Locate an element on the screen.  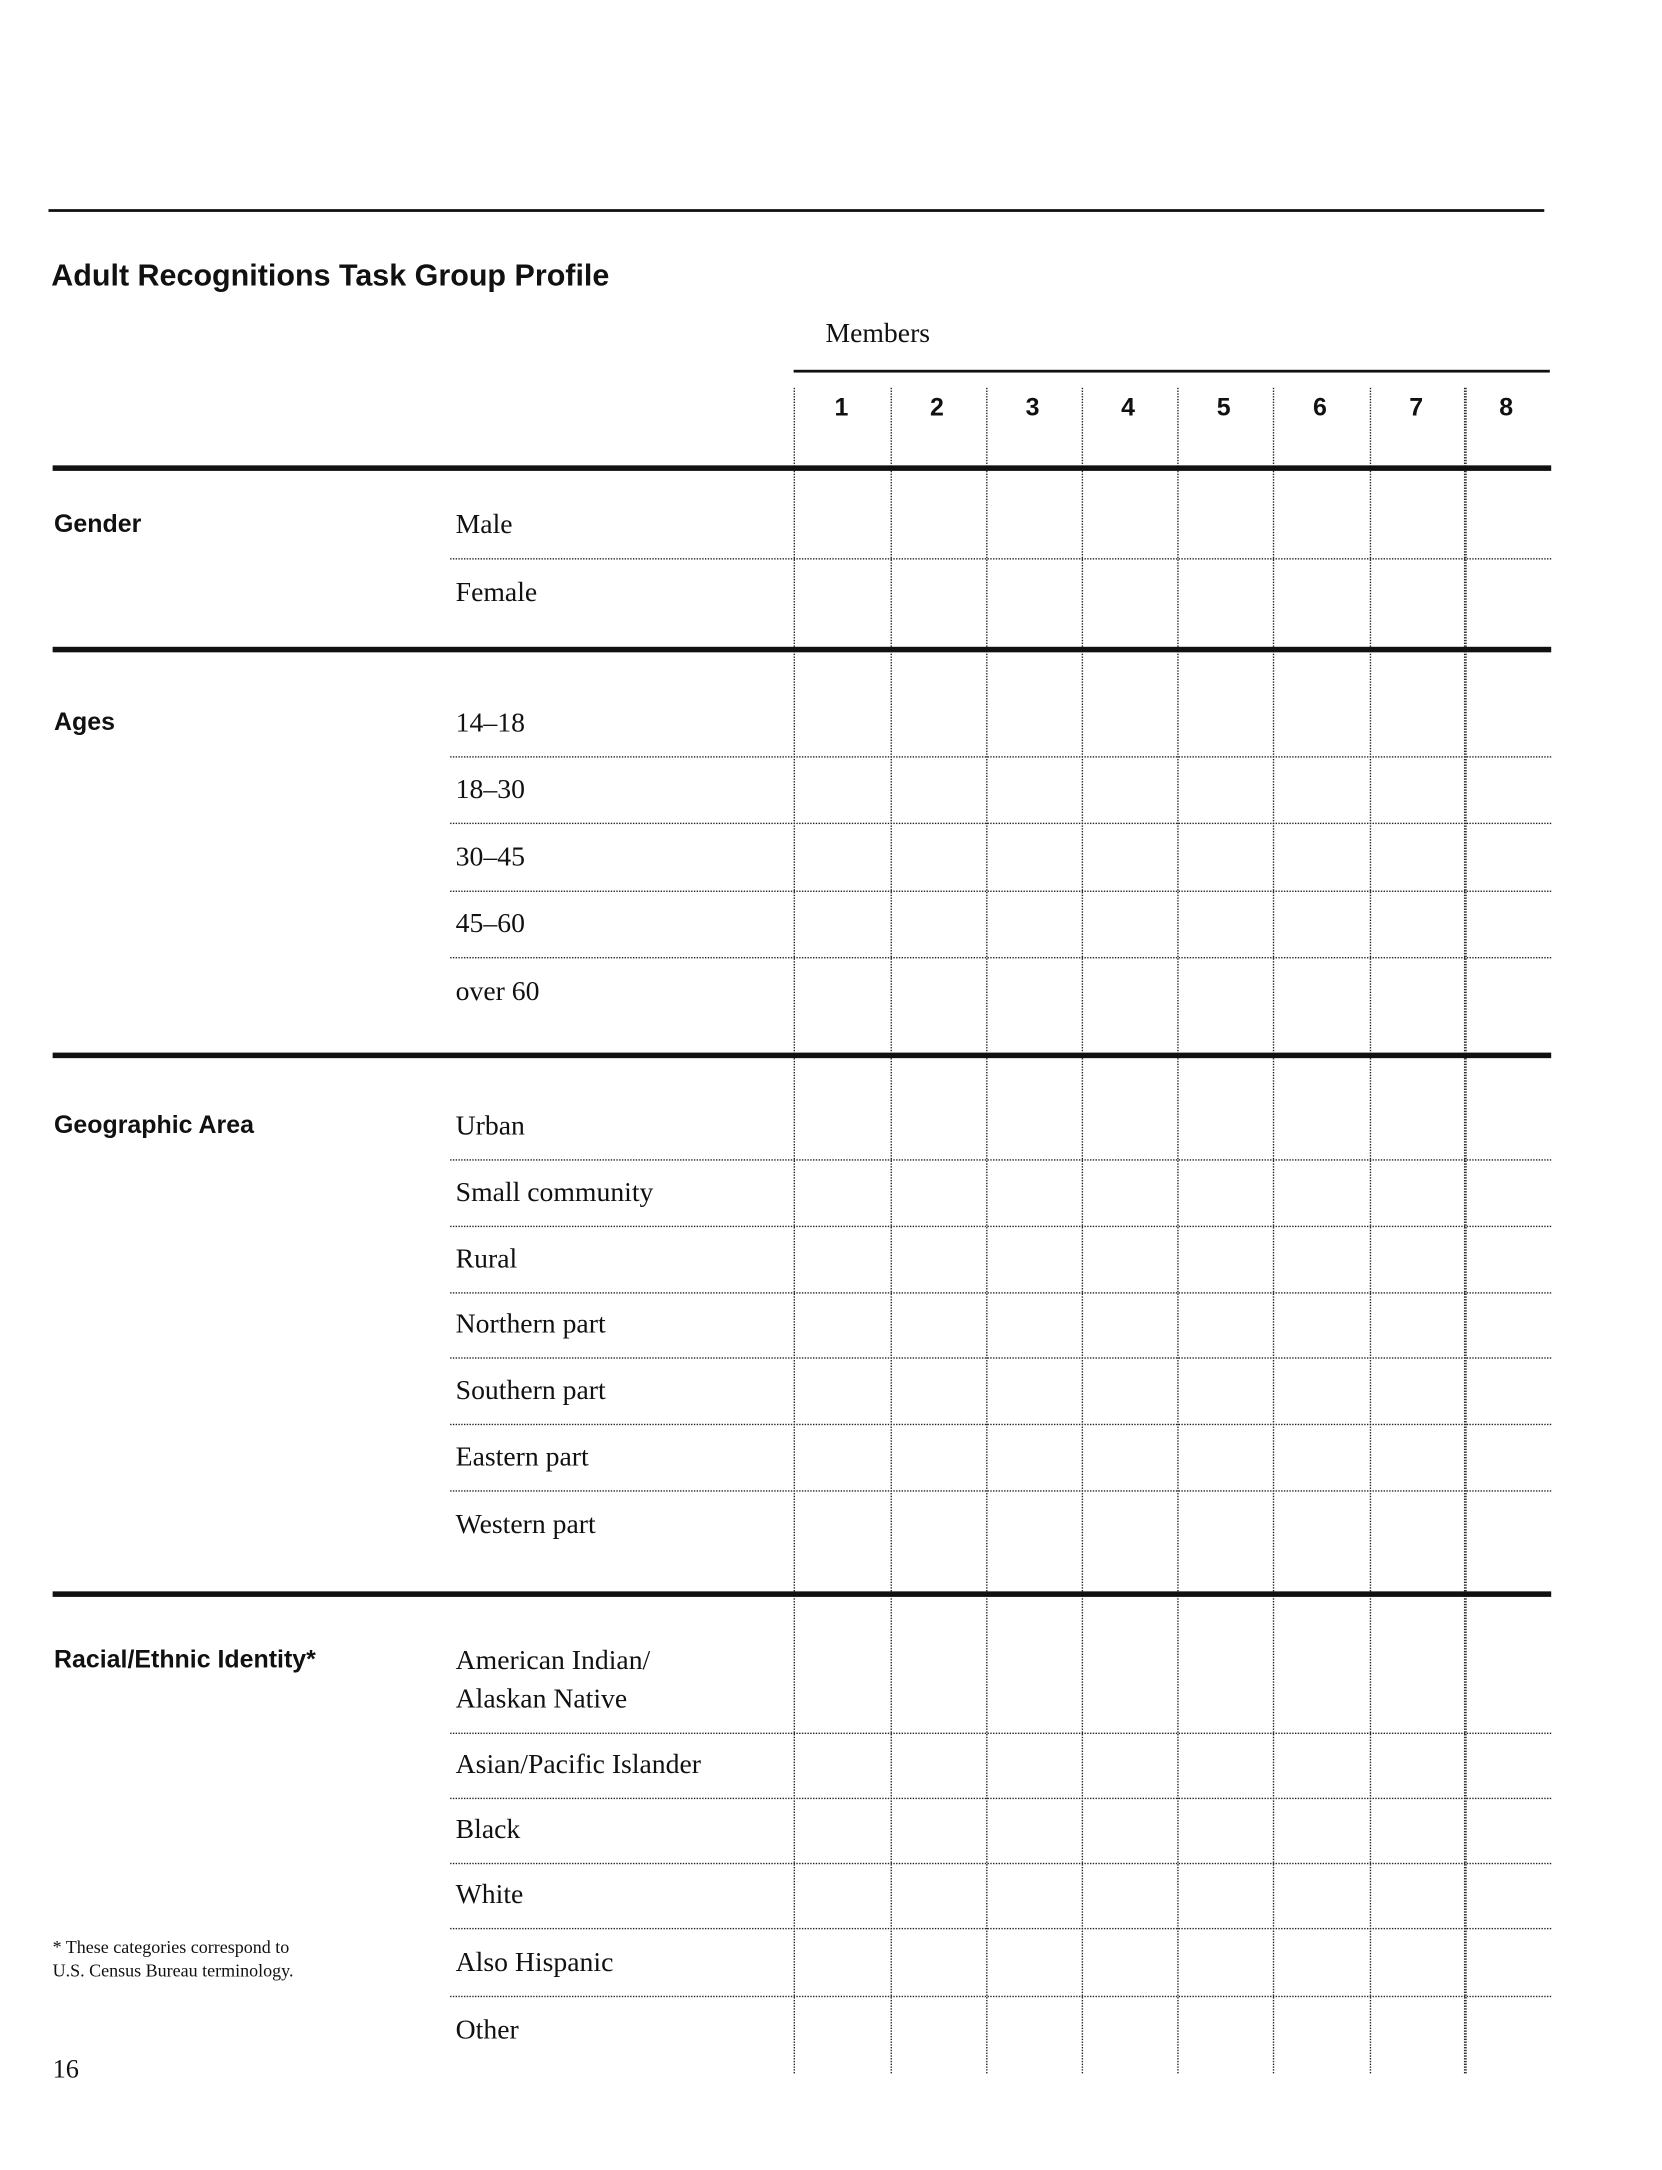
member-column-2: 2 is located at coordinates (937, 407).